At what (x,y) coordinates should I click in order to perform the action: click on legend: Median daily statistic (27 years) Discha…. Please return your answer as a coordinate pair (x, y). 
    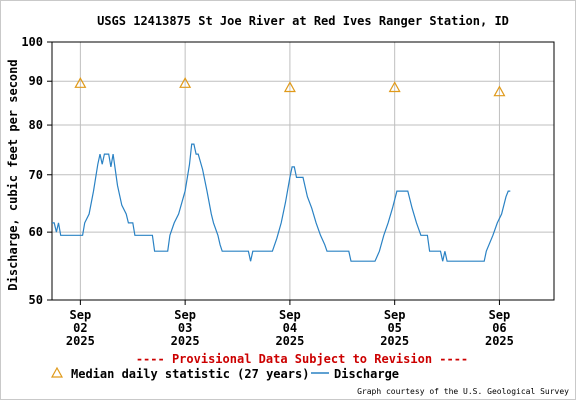
    Looking at the image, I should click on (224, 373).